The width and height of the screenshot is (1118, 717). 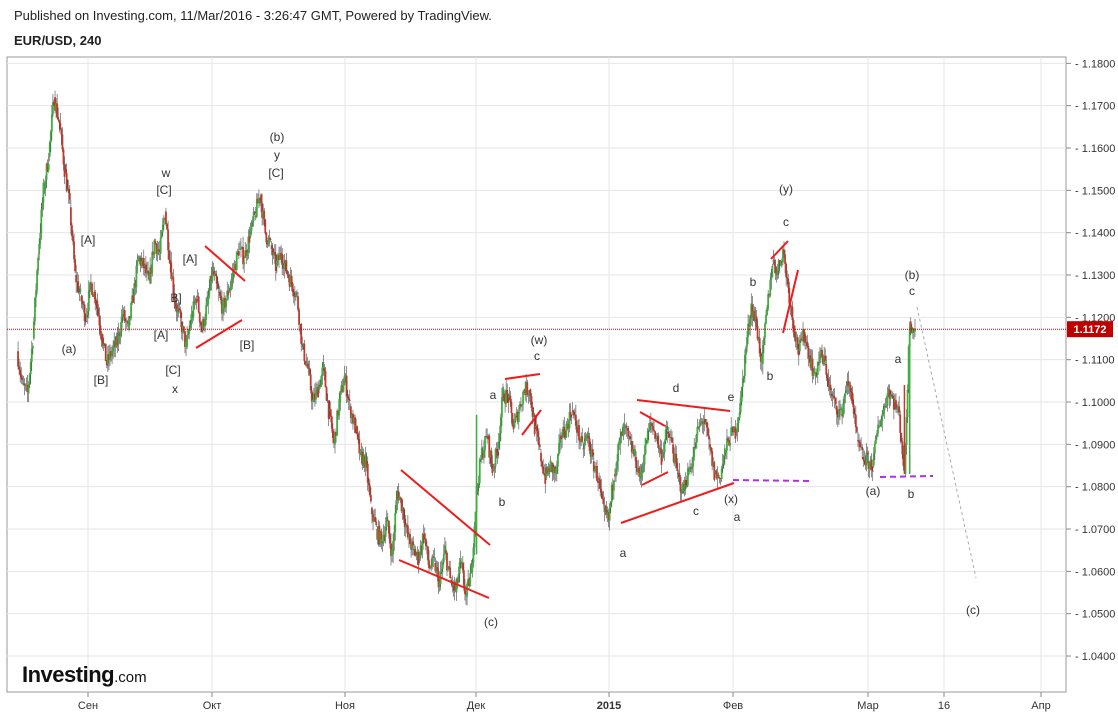 What do you see at coordinates (770, 376) in the screenshot?
I see `wave-label: b` at bounding box center [770, 376].